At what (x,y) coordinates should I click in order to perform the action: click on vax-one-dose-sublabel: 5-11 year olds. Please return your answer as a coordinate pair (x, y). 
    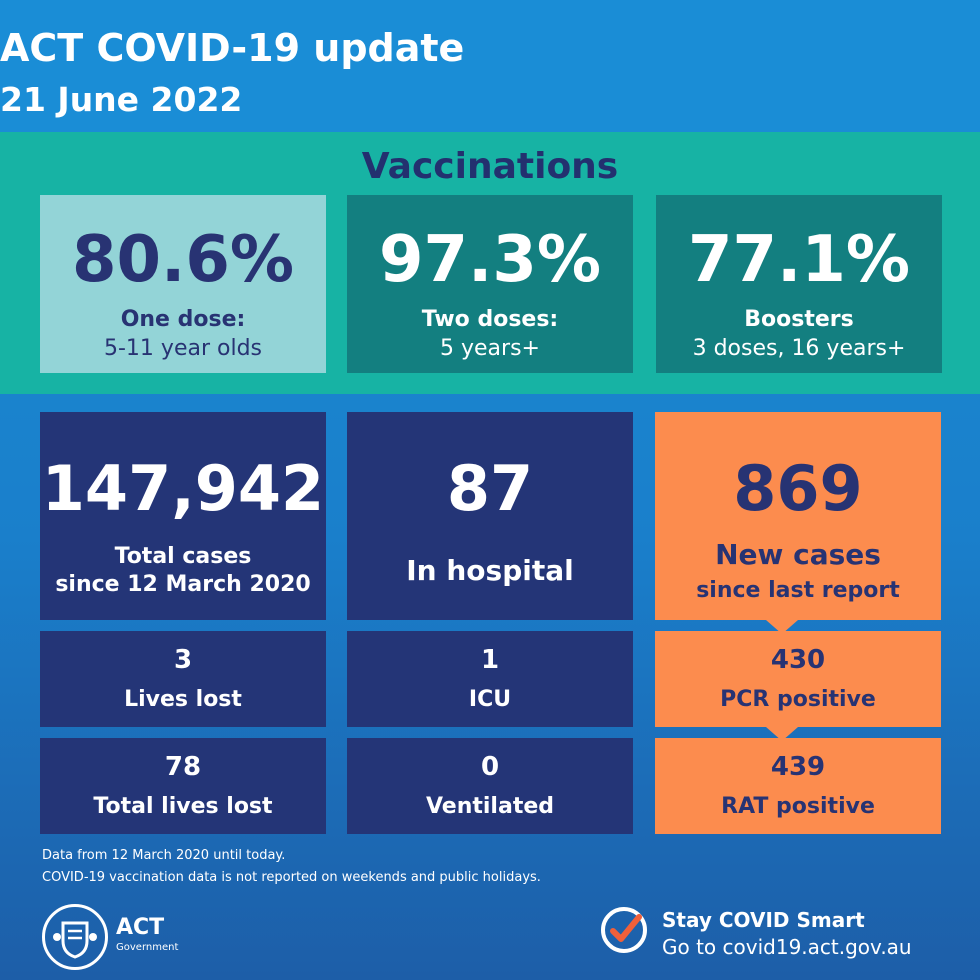
    Looking at the image, I should click on (183, 348).